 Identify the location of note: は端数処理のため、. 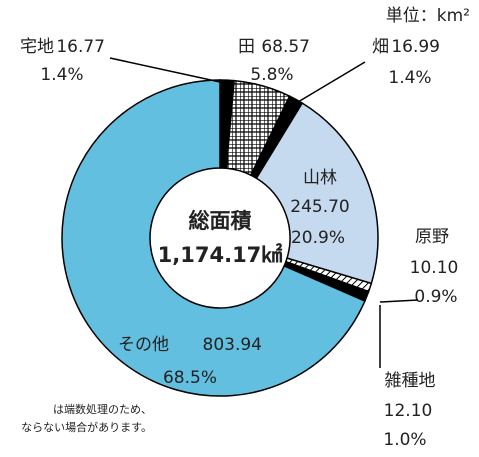
(102, 409).